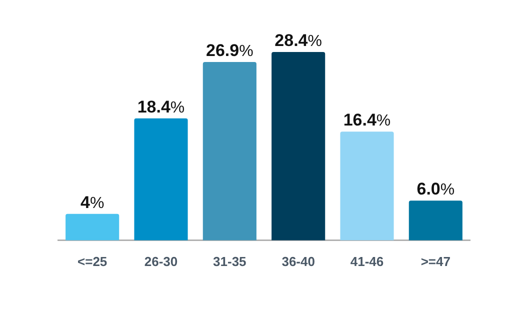  What do you see at coordinates (367, 120) in the screenshot?
I see `data-label: 16.4%` at bounding box center [367, 120].